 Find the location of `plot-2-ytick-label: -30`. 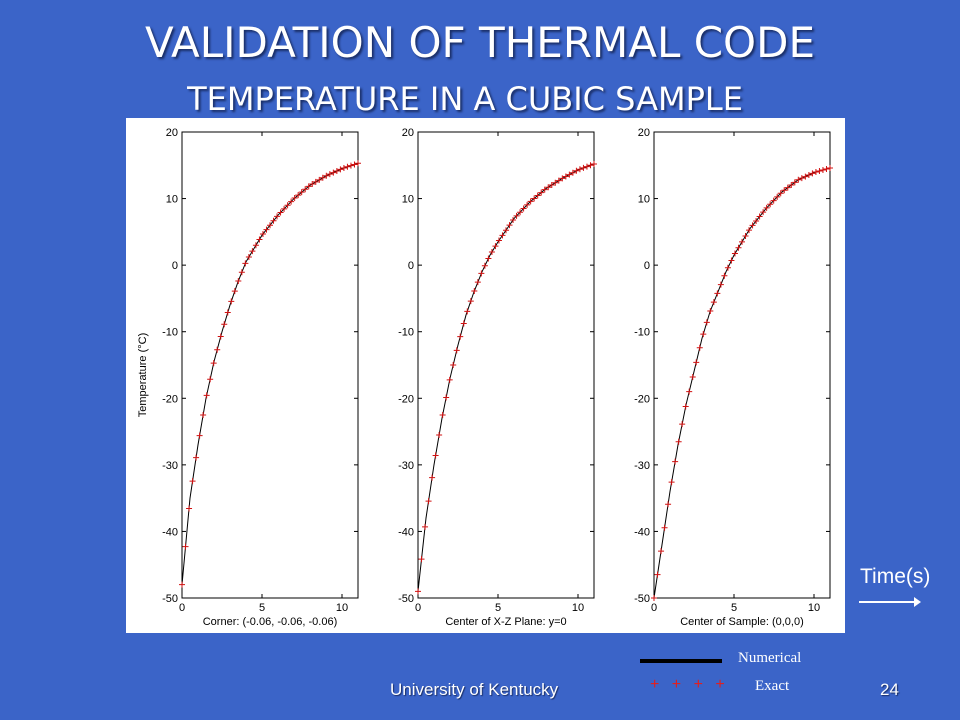

plot-2-ytick-label: -30 is located at coordinates (406, 466).